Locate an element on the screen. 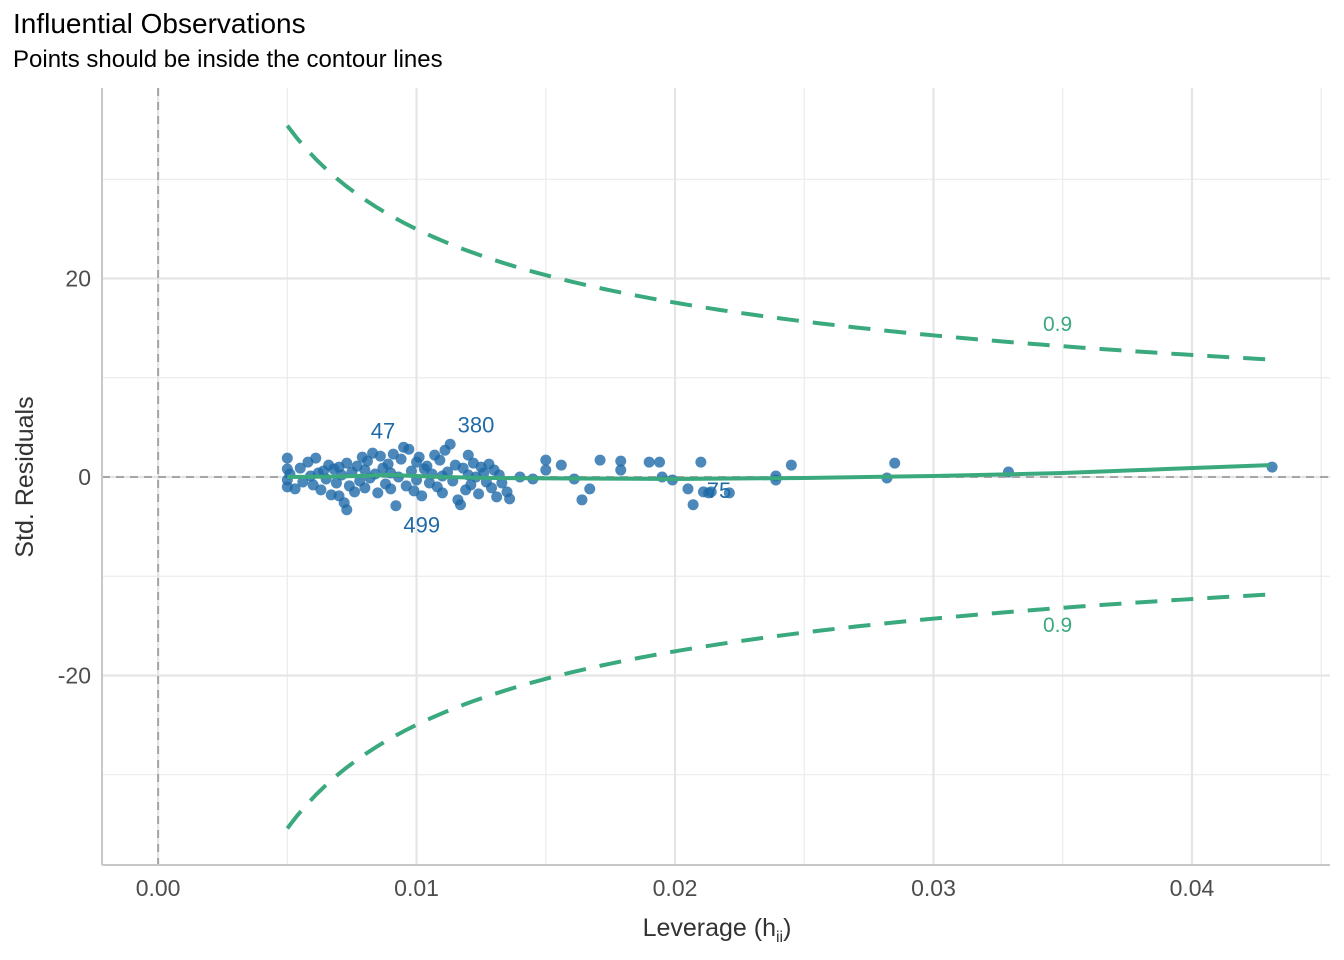 The height and width of the screenshot is (960, 1344). y-tick-label: -20 is located at coordinates (74, 675).